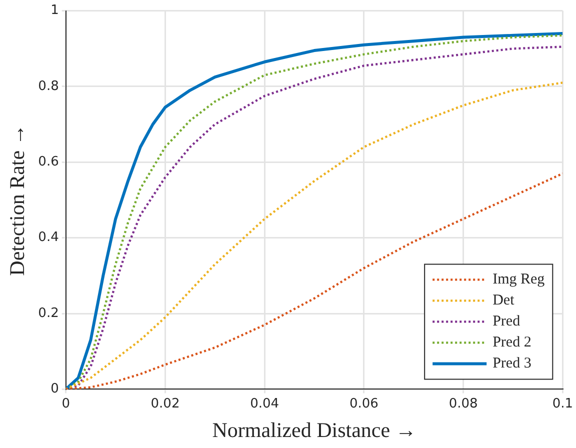  What do you see at coordinates (48, 86) in the screenshot?
I see `y-tick-label: 0.8` at bounding box center [48, 86].